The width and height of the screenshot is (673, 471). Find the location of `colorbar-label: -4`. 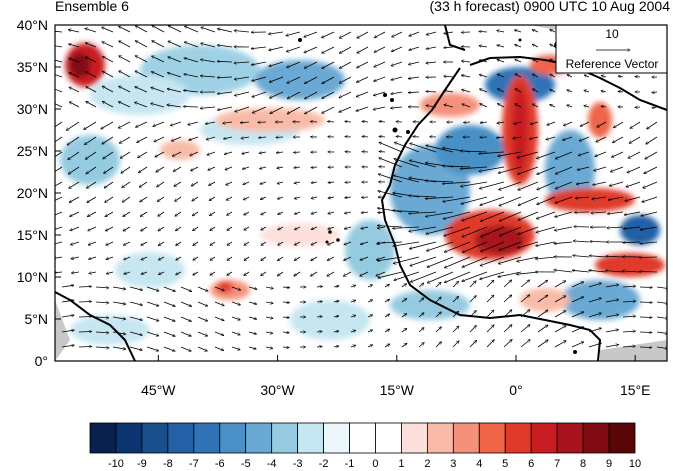

colorbar-label: -4 is located at coordinates (272, 464).